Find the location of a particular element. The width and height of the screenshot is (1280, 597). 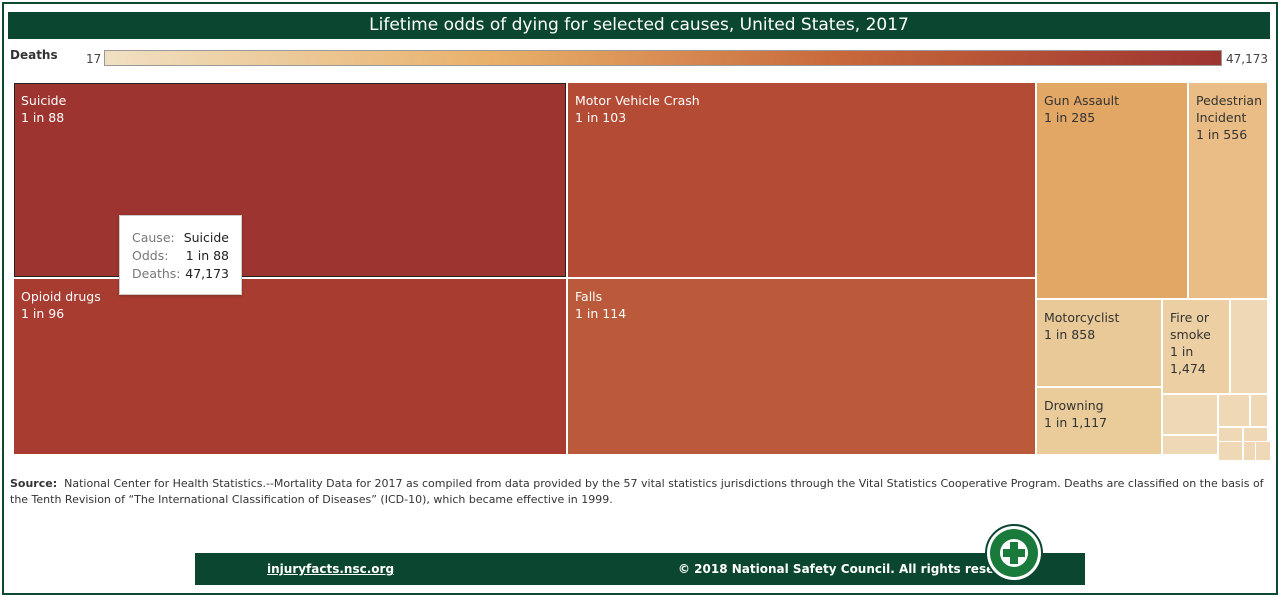

cell-odds: 1 in 858 is located at coordinates (1070, 334).